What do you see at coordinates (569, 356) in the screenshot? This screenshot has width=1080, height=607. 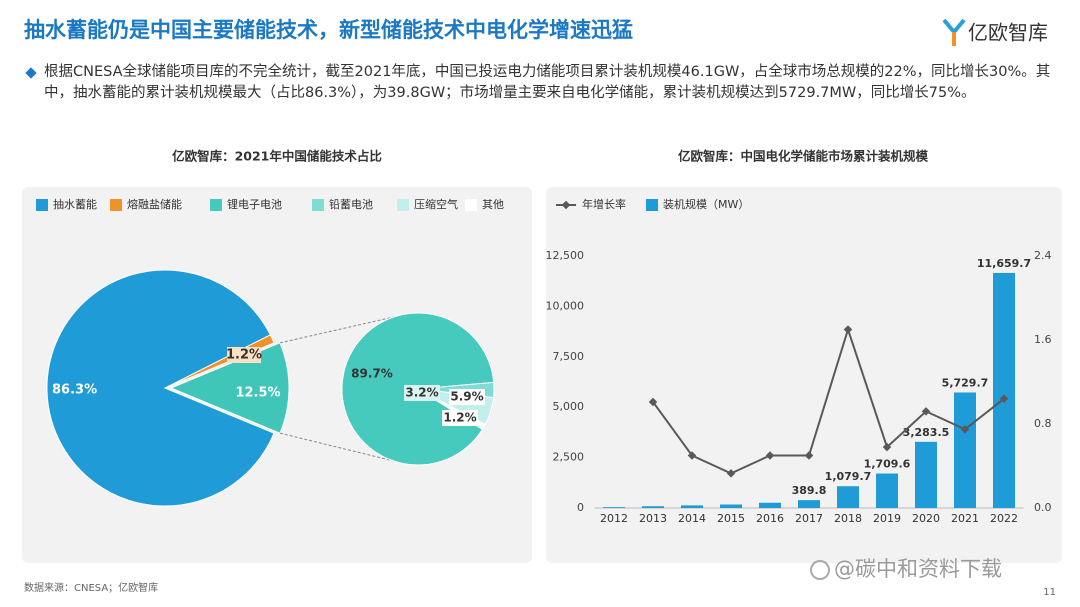 I see `y-tick-label: 7,500` at bounding box center [569, 356].